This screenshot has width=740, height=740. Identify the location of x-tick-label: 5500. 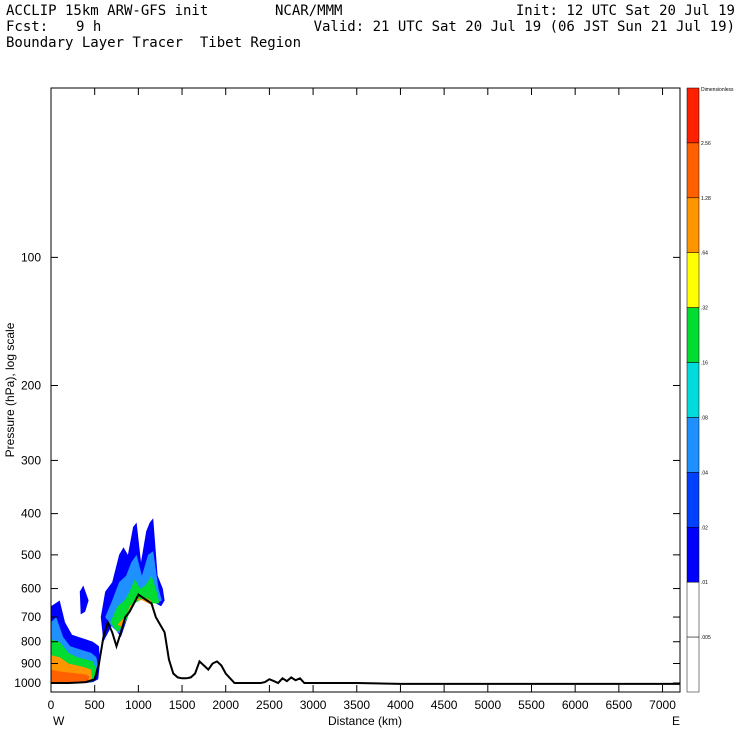
(531, 705).